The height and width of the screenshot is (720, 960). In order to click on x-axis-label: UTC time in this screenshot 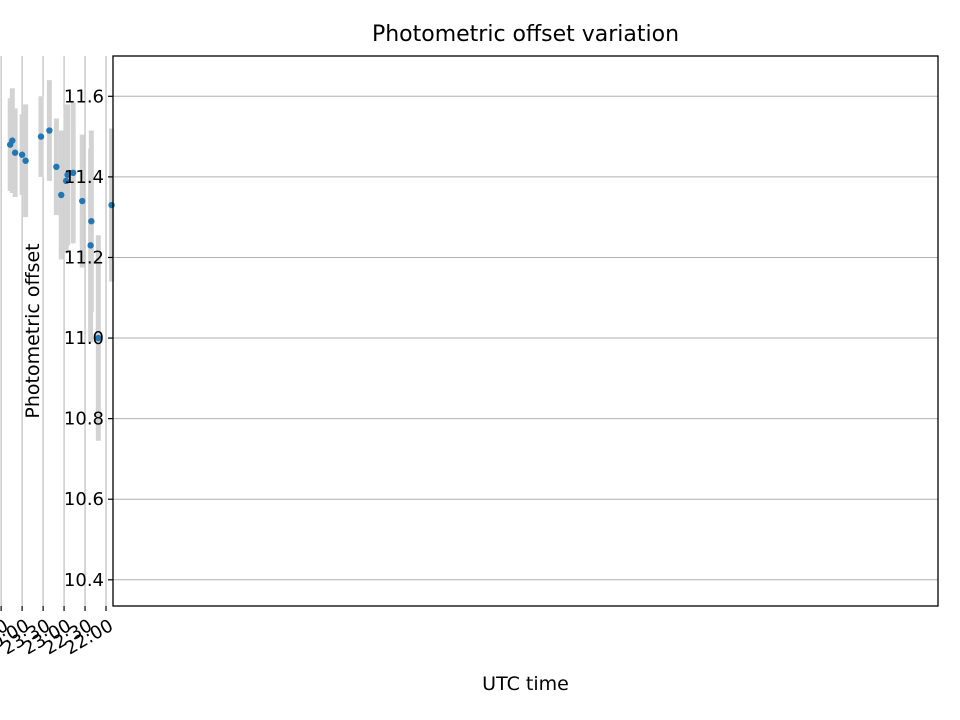, I will do `click(525, 684)`.